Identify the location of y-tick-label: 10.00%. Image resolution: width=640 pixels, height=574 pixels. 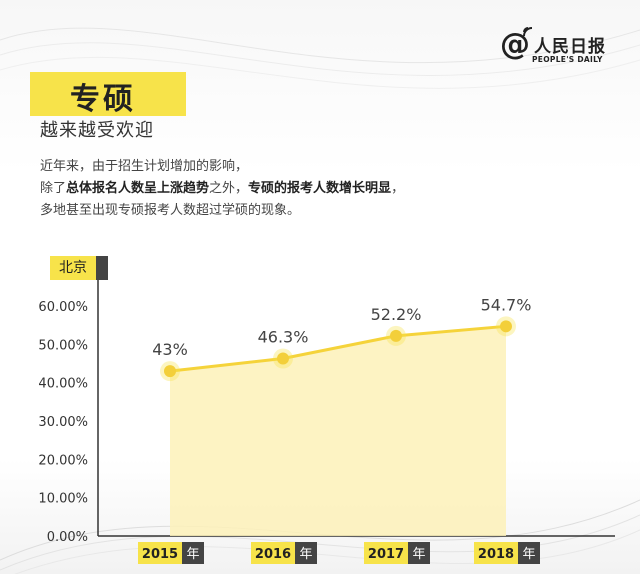
(63, 499).